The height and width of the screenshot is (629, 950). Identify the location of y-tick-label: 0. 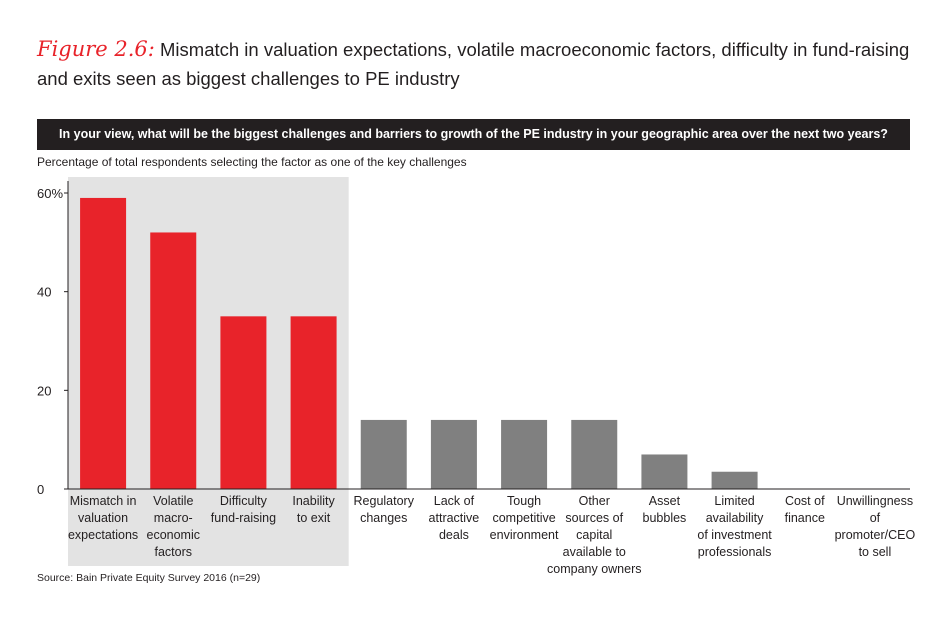
(40, 489).